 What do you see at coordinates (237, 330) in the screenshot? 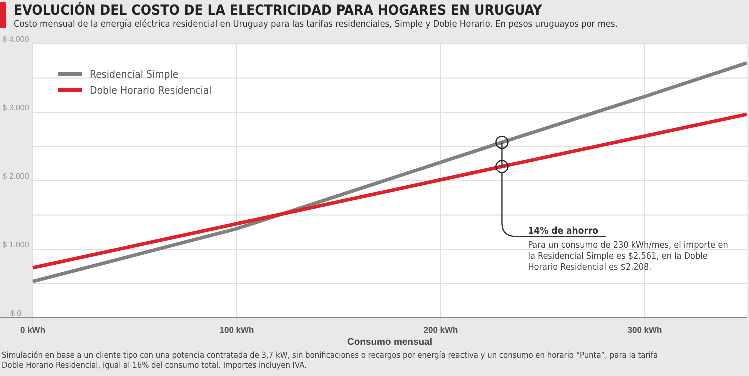
I see `x-tick-label: 100 kWh` at bounding box center [237, 330].